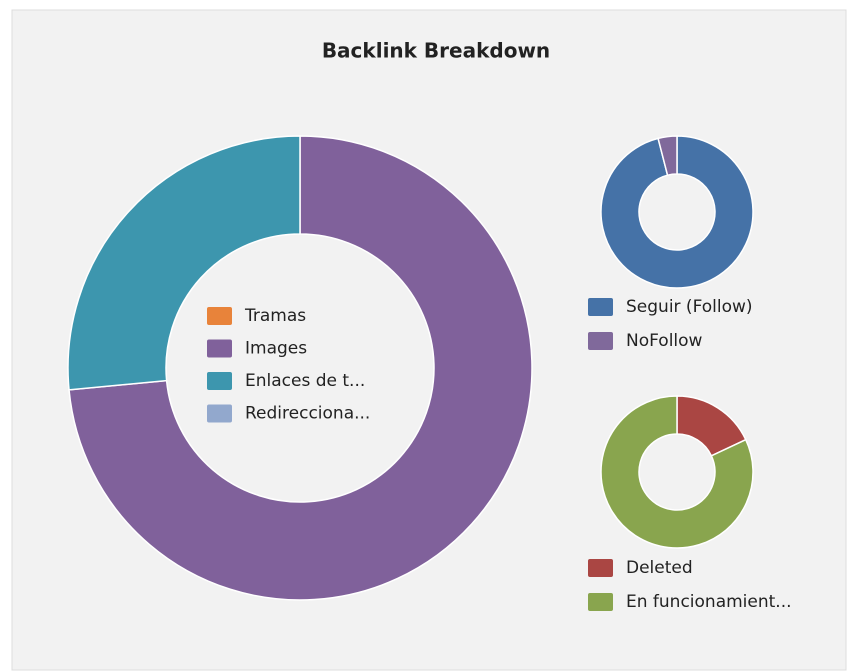 Image resolution: width=848 pixels, height=672 pixels. Describe the element at coordinates (275, 316) in the screenshot. I see `legend-label: Tramas` at that location.